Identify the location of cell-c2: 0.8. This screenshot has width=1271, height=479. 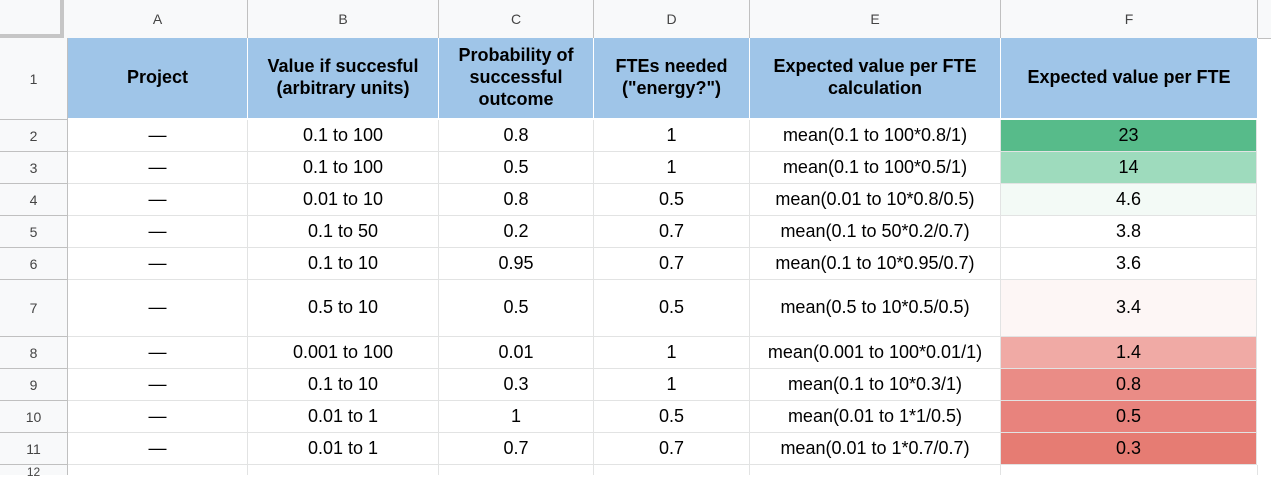
(516, 136).